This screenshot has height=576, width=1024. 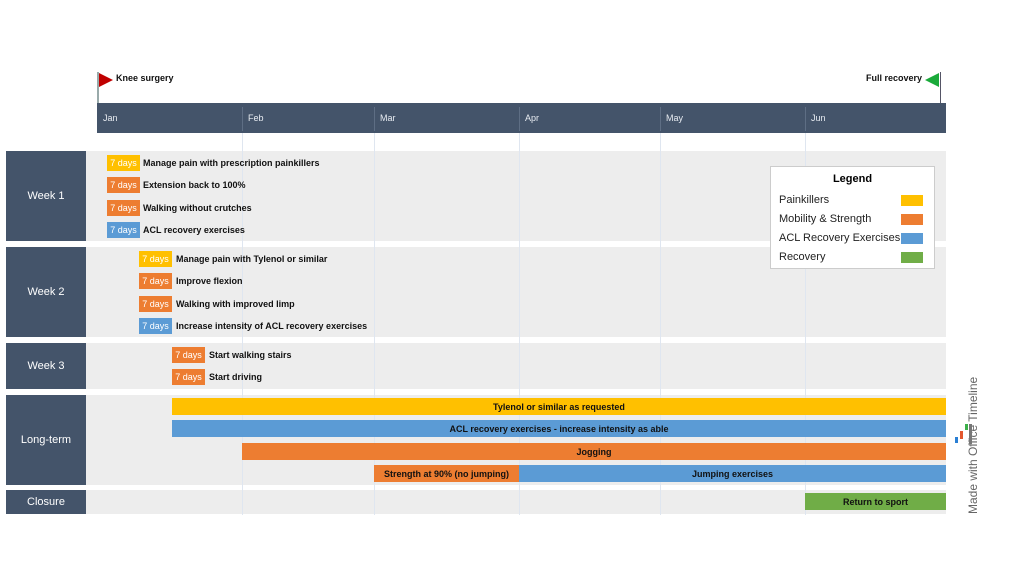 What do you see at coordinates (532, 118) in the screenshot?
I see `month-label: Apr` at bounding box center [532, 118].